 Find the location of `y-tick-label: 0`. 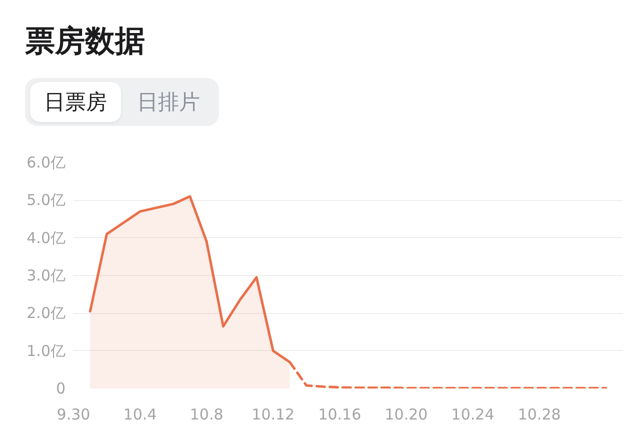

y-tick-label: 0 is located at coordinates (61, 389).